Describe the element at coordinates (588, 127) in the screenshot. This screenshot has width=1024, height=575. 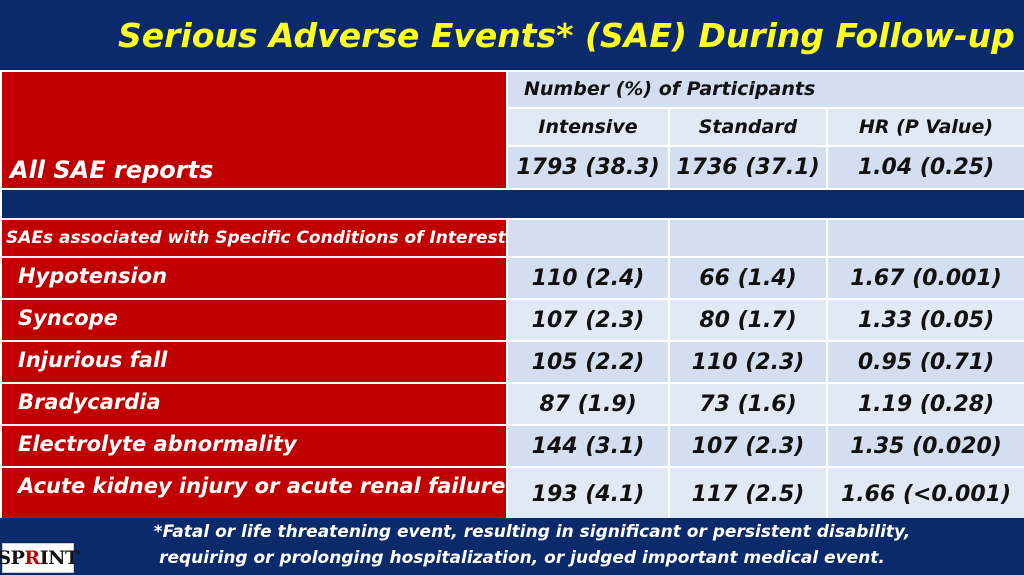
I see `col-intensive-header: Intensive` at that location.